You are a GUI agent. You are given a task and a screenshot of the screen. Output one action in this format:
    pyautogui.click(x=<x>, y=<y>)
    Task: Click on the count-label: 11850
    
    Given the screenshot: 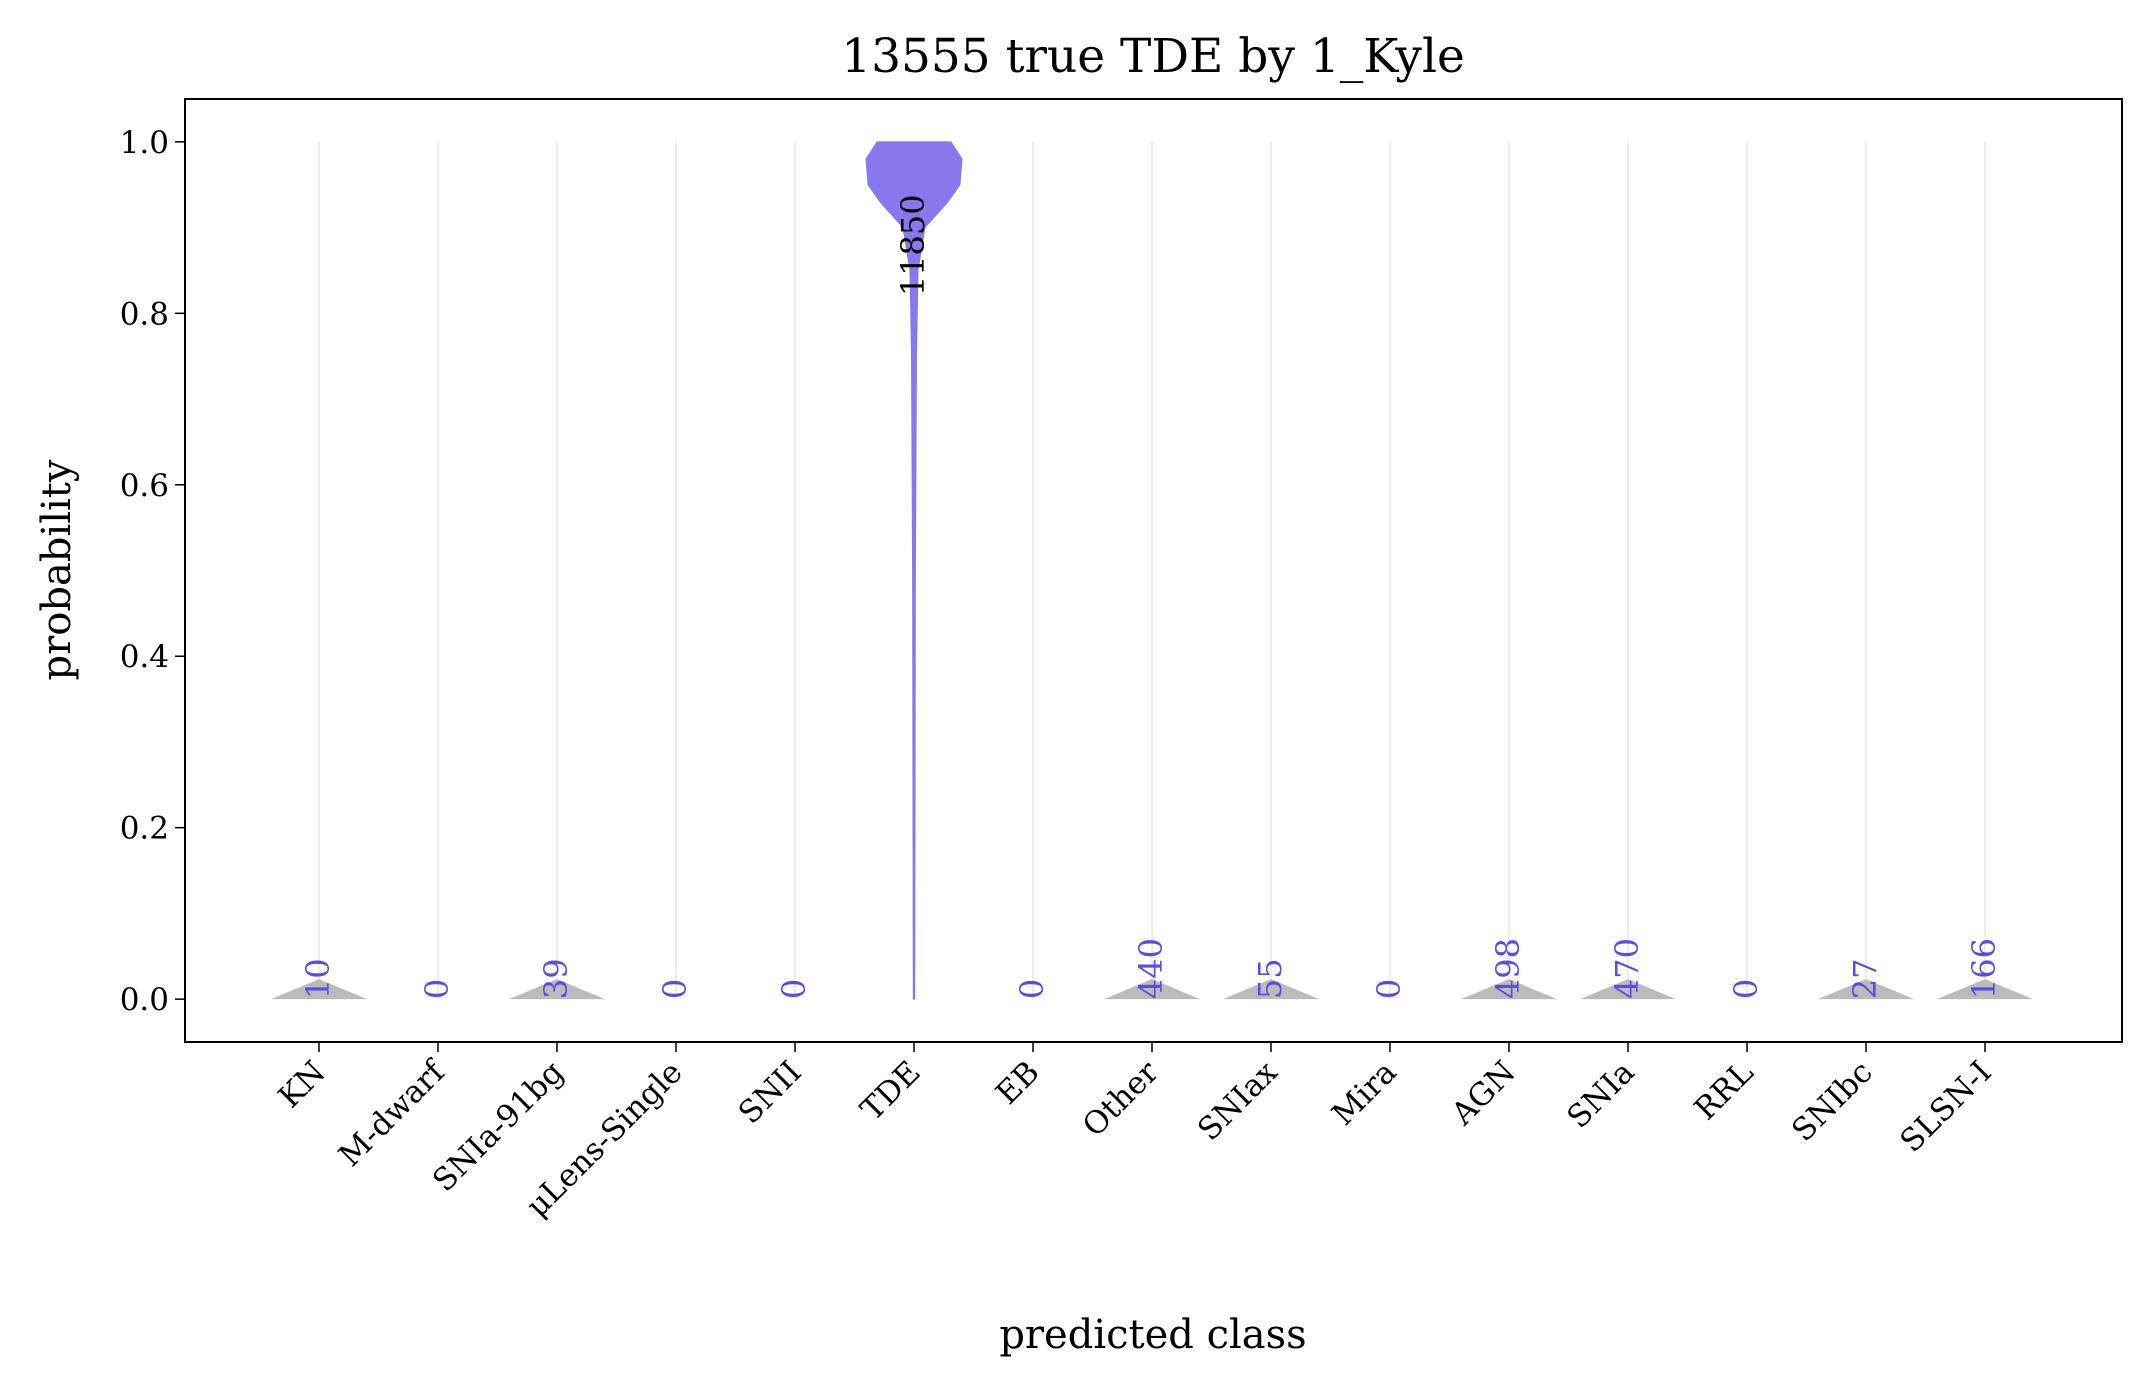 What is the action you would take?
    pyautogui.click(x=913, y=245)
    